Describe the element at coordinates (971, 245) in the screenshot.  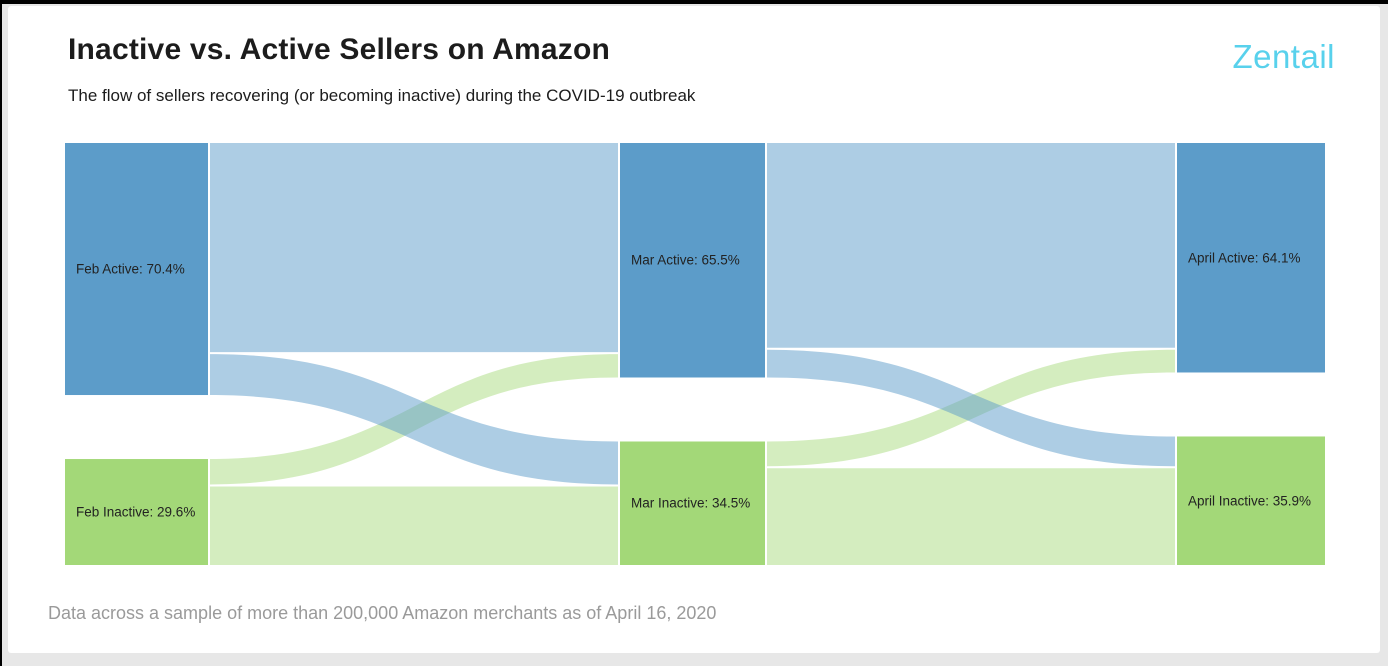
I see `link-mar_active-apr_active` at that location.